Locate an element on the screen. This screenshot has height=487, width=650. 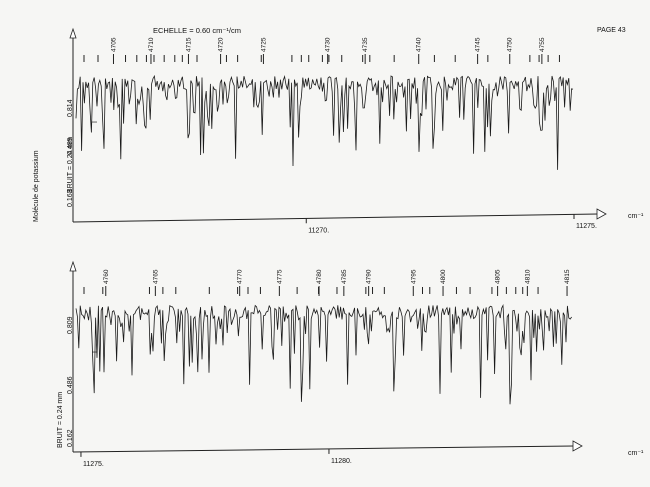
y-tick-label-top-2: 0.489 is located at coordinates (70, 146).